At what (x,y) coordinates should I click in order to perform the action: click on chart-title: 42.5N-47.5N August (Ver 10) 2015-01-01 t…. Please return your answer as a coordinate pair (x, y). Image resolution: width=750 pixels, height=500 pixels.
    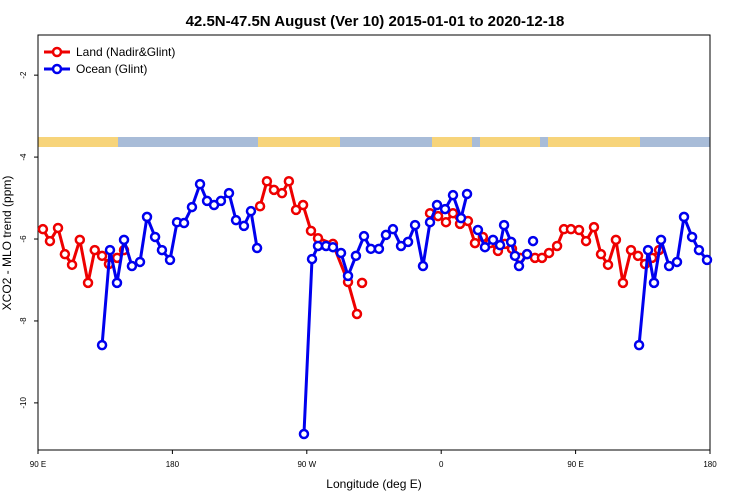
    Looking at the image, I should click on (375, 21).